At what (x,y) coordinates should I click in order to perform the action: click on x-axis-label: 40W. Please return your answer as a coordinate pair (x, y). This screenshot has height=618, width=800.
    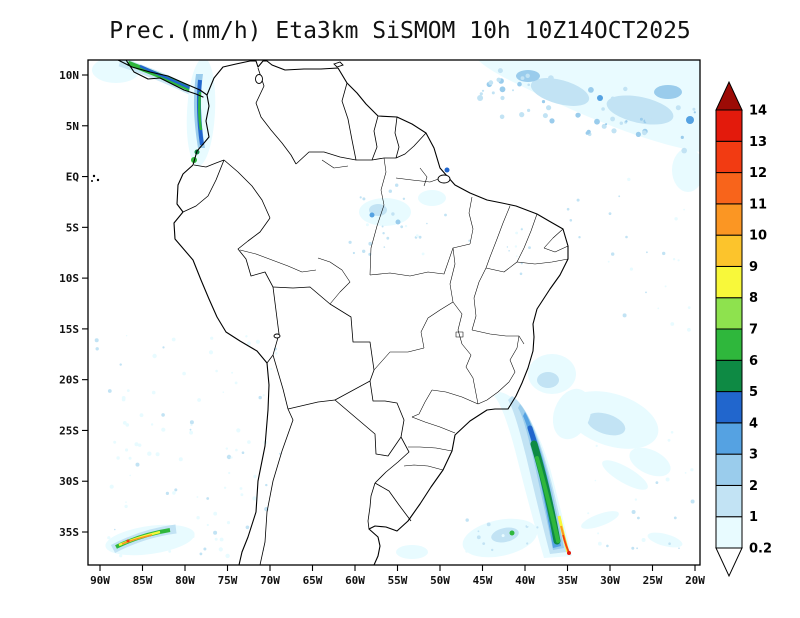
    Looking at the image, I should click on (525, 580).